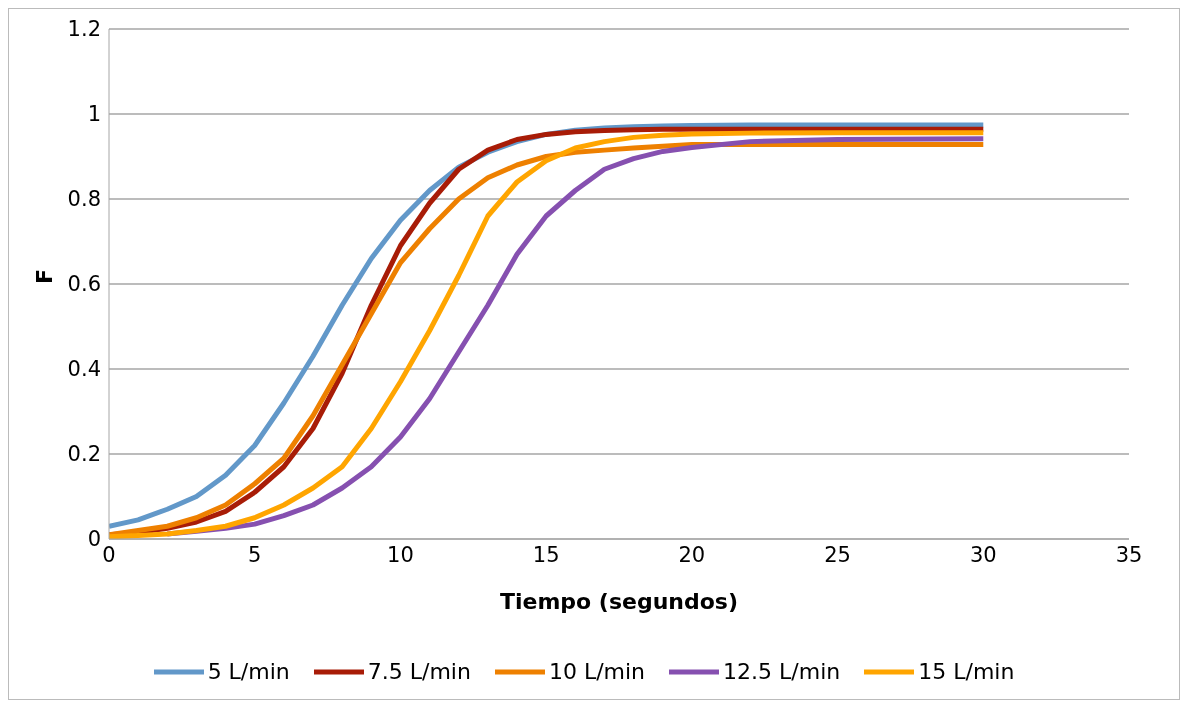 Image resolution: width=1180 pixels, height=703 pixels. Describe the element at coordinates (983, 554) in the screenshot. I see `x-tick-label: 30` at that location.